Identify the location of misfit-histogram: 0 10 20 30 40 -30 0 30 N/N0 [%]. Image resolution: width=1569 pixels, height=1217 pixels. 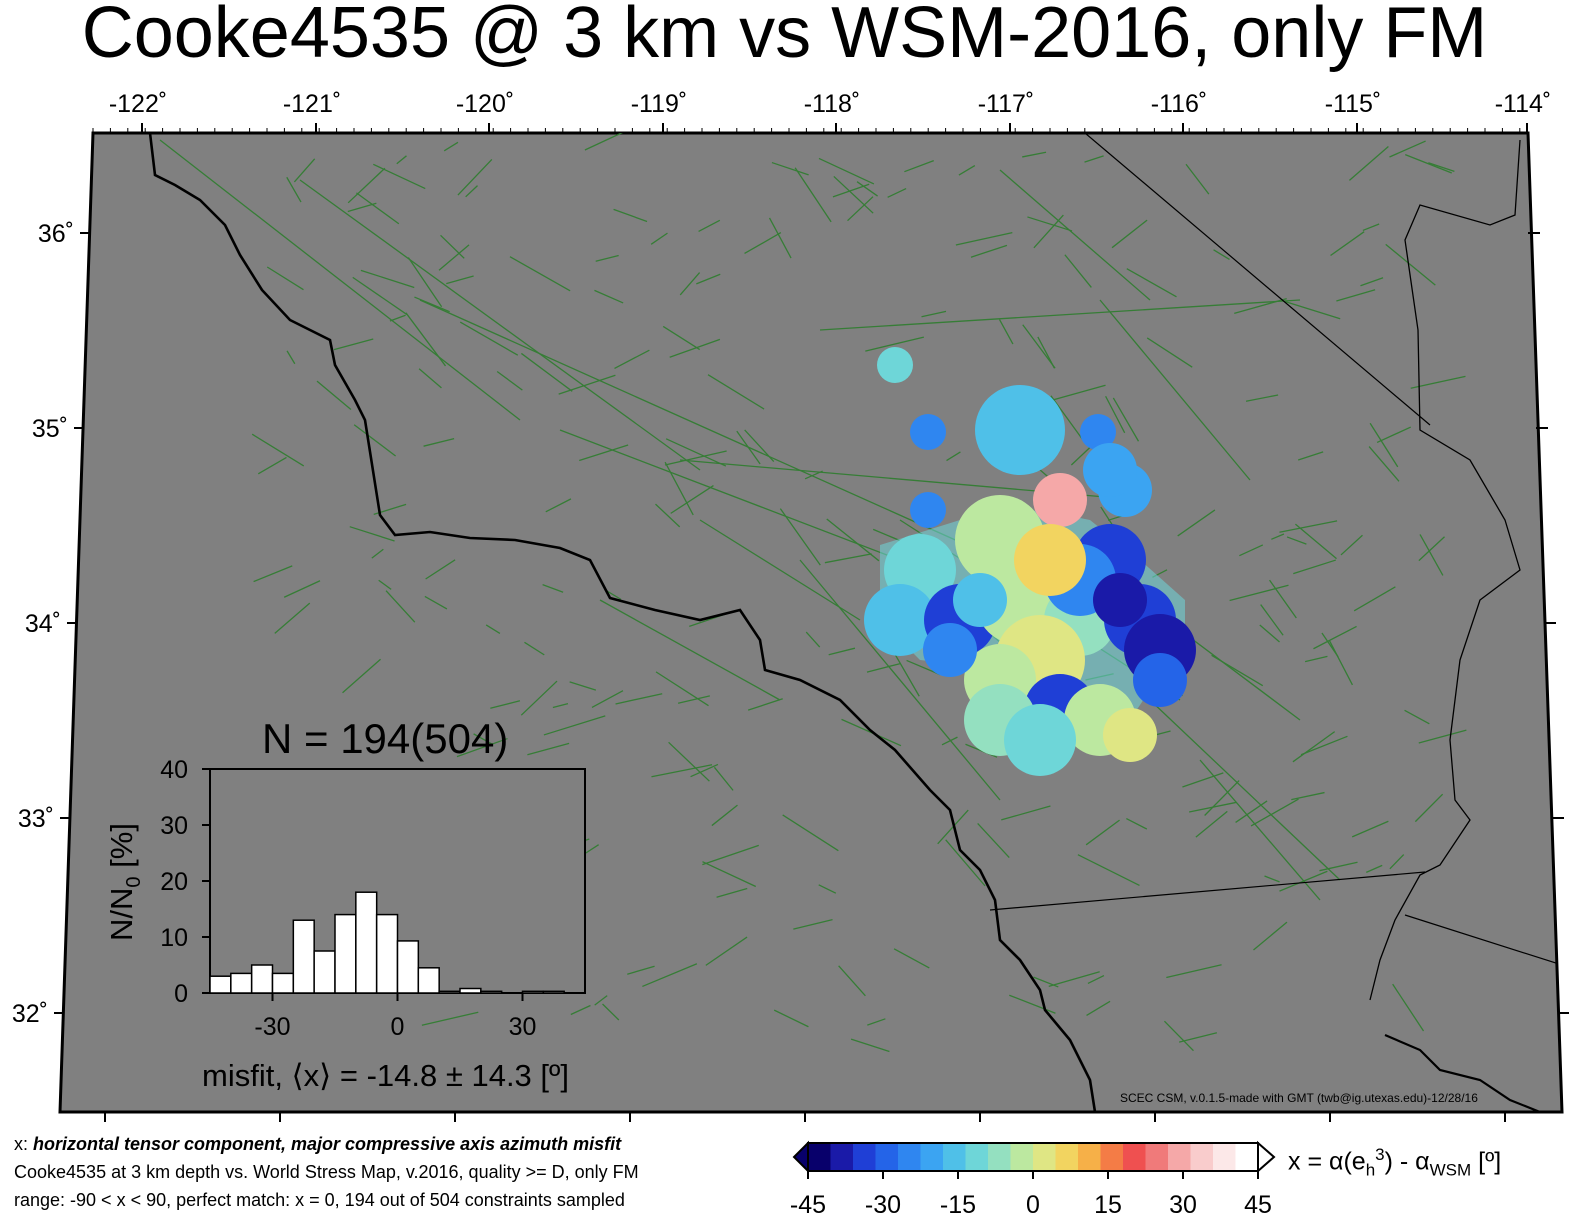
(345, 898).